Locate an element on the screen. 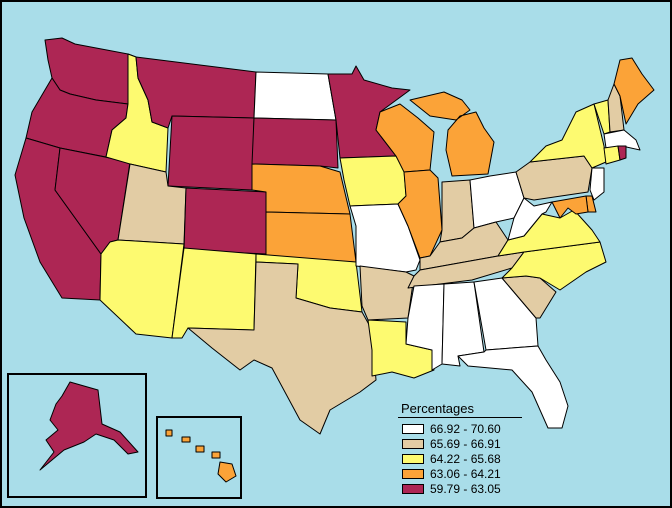  legend-item: 65.69 - 66.91 is located at coordinates (460, 443).